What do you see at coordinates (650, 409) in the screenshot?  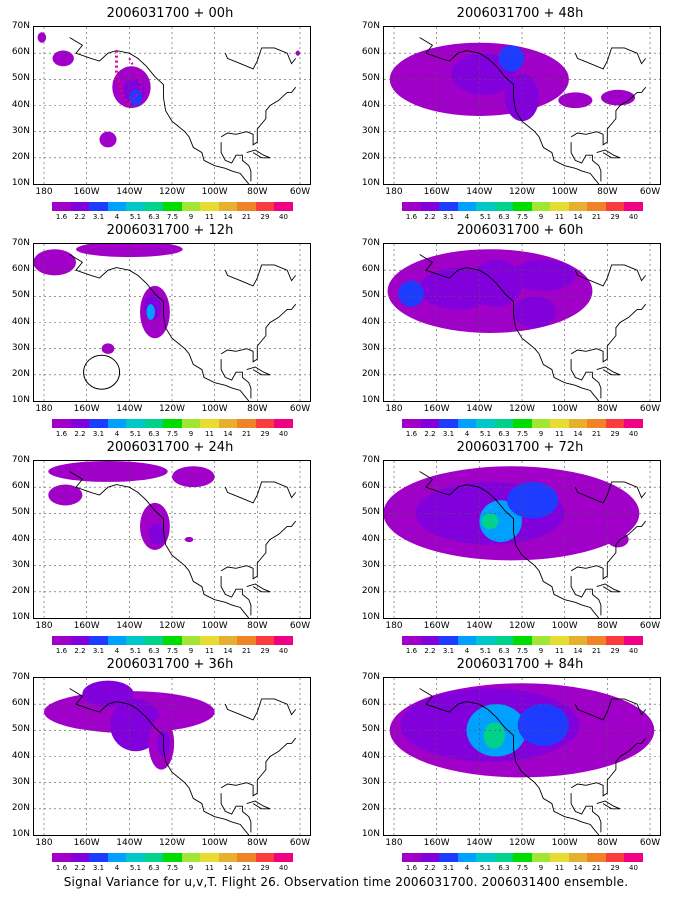 I see `x-tick-label: 60W` at bounding box center [650, 409].